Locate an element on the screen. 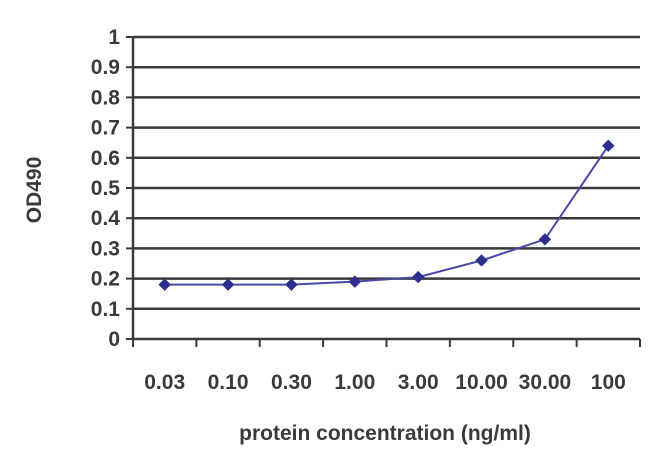  x-tick-label: 3.00 is located at coordinates (418, 382).